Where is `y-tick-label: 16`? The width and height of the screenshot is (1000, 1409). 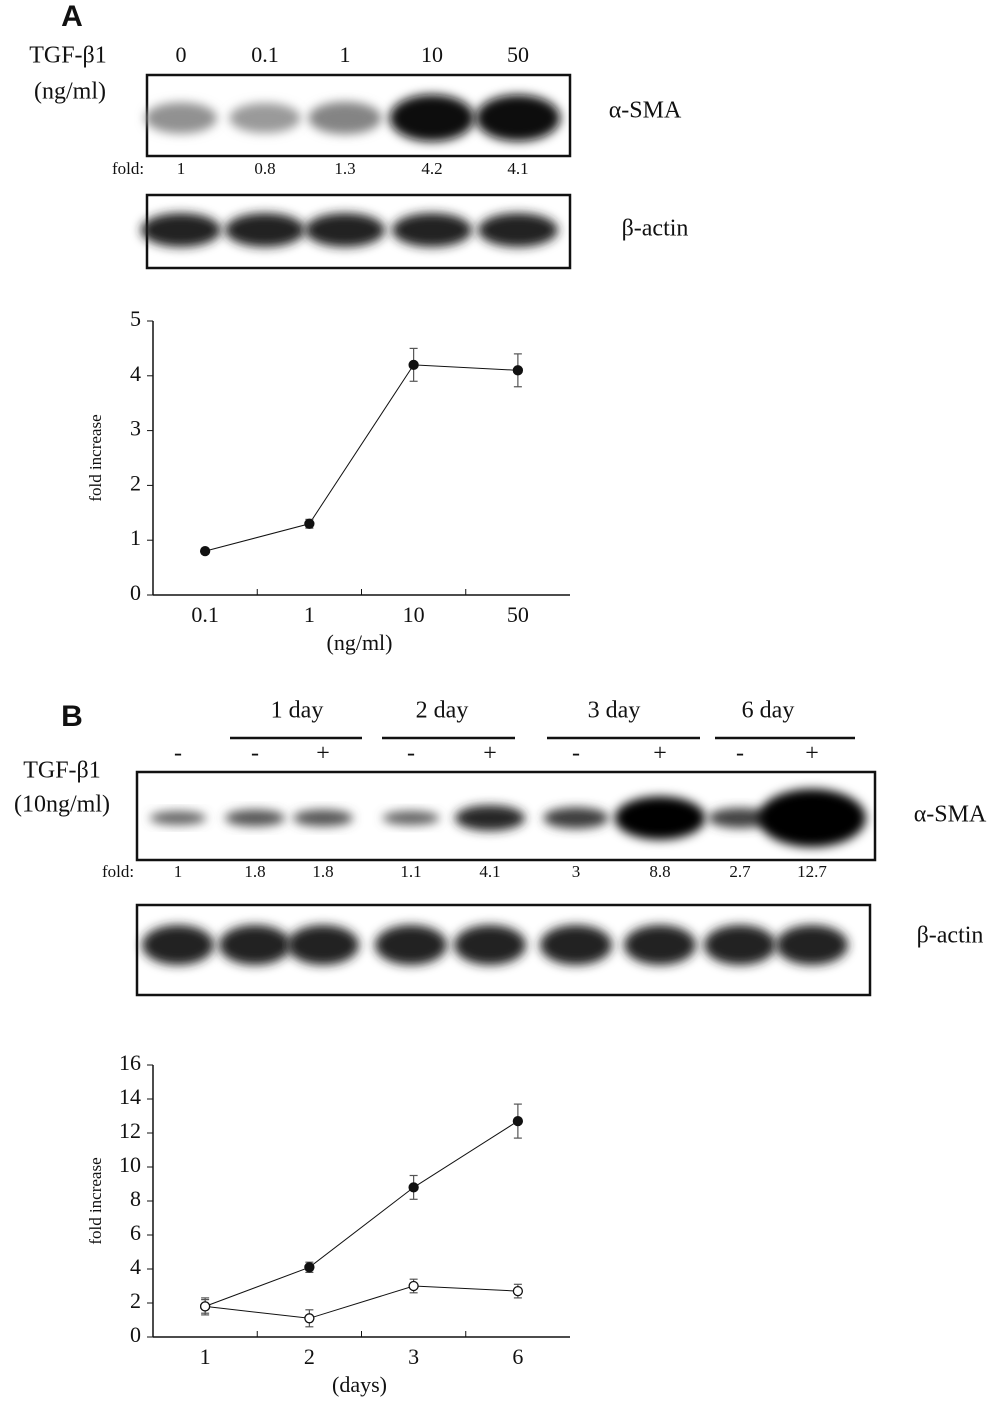
y-tick-label: 16 is located at coordinates (130, 1062).